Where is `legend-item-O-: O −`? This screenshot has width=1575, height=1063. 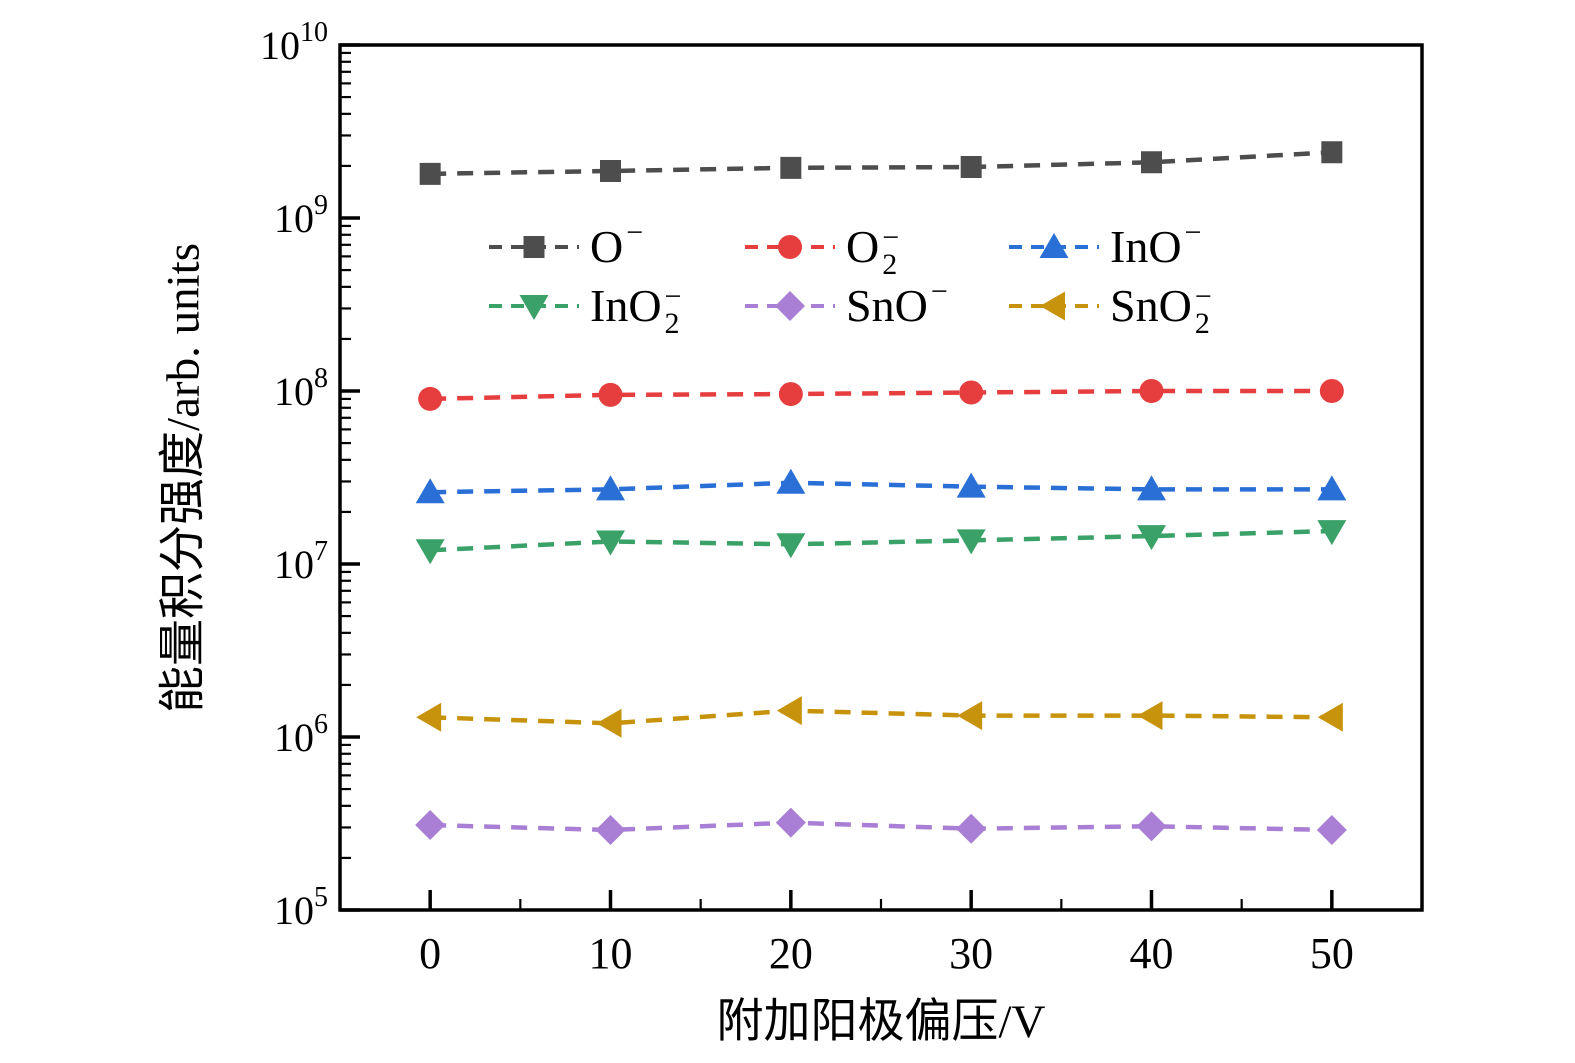
legend-item-O-: O − is located at coordinates (565, 247).